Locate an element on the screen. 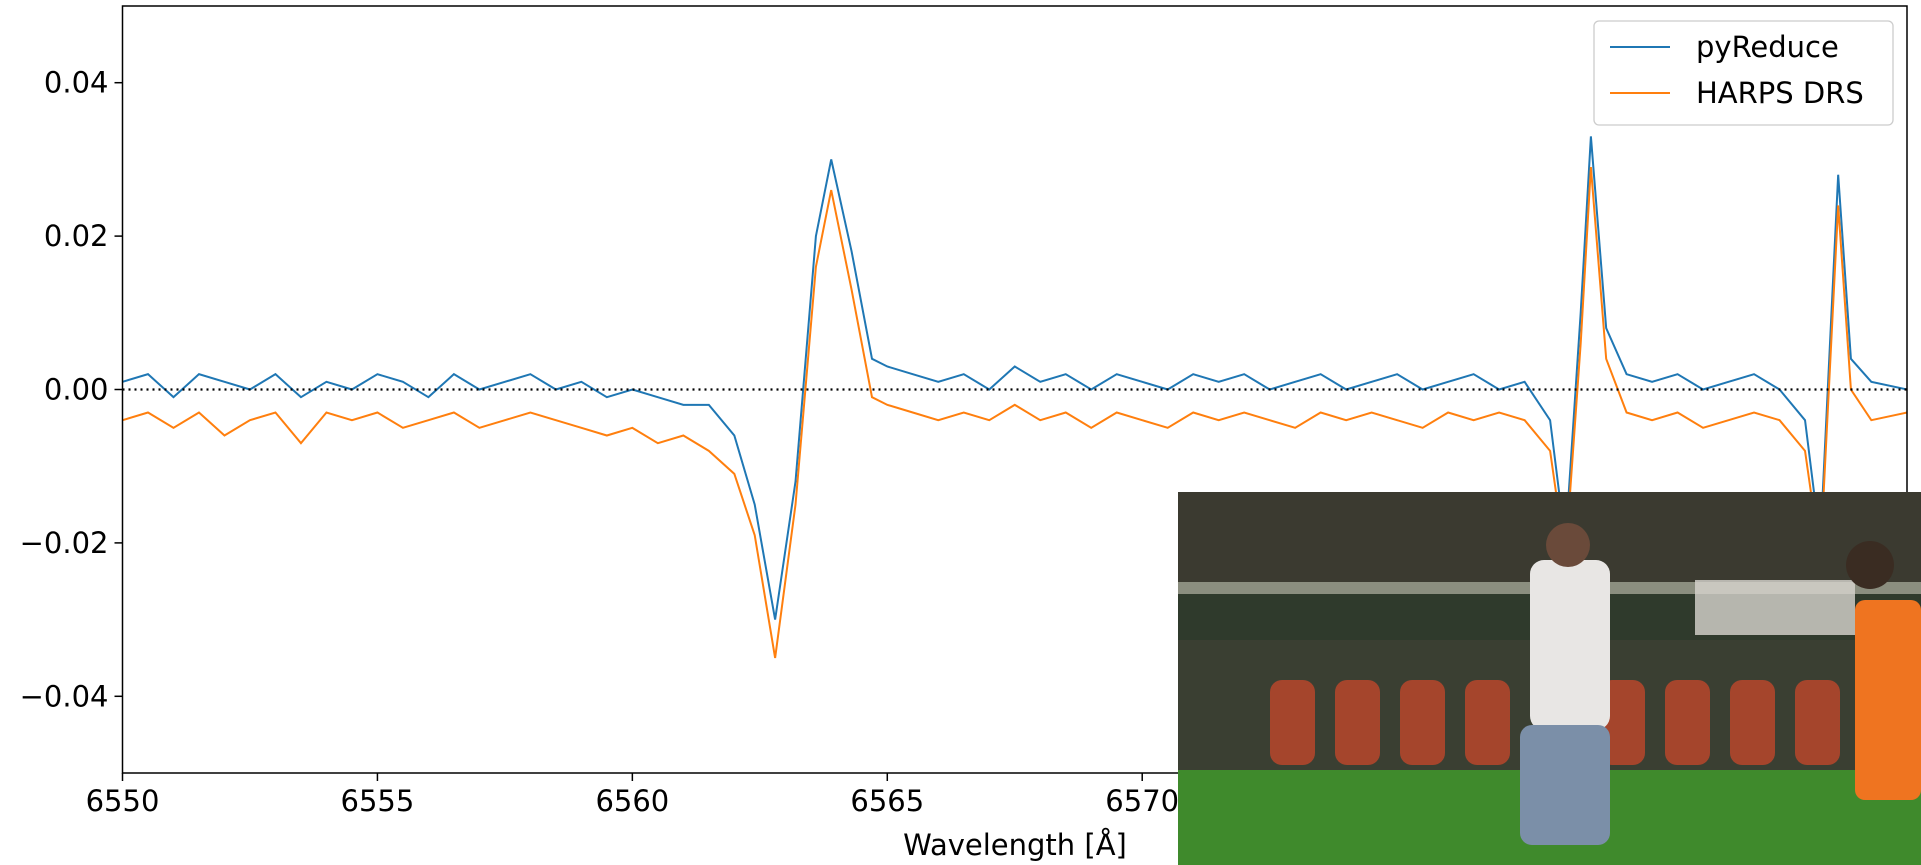 Image resolution: width=1921 pixels, height=865 pixels. y-tick-label: 0.04 is located at coordinates (76, 83).